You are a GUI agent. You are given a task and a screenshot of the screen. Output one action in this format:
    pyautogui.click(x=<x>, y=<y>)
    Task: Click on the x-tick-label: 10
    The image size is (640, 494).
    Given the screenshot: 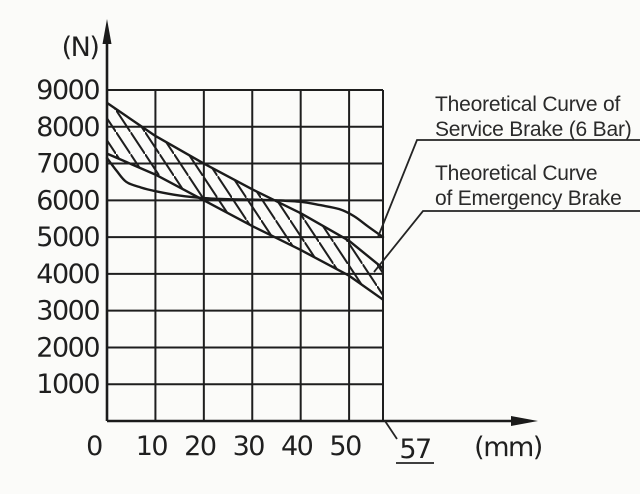 What is the action you would take?
    pyautogui.click(x=152, y=446)
    